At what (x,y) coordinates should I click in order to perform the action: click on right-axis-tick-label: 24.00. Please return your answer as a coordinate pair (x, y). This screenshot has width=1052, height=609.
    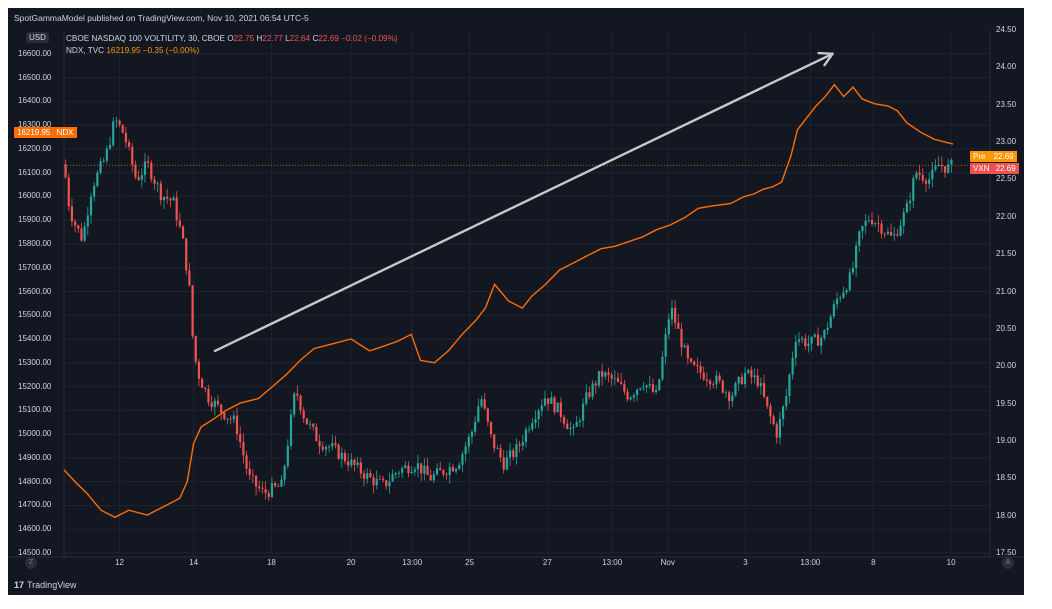
    Looking at the image, I should click on (1006, 67).